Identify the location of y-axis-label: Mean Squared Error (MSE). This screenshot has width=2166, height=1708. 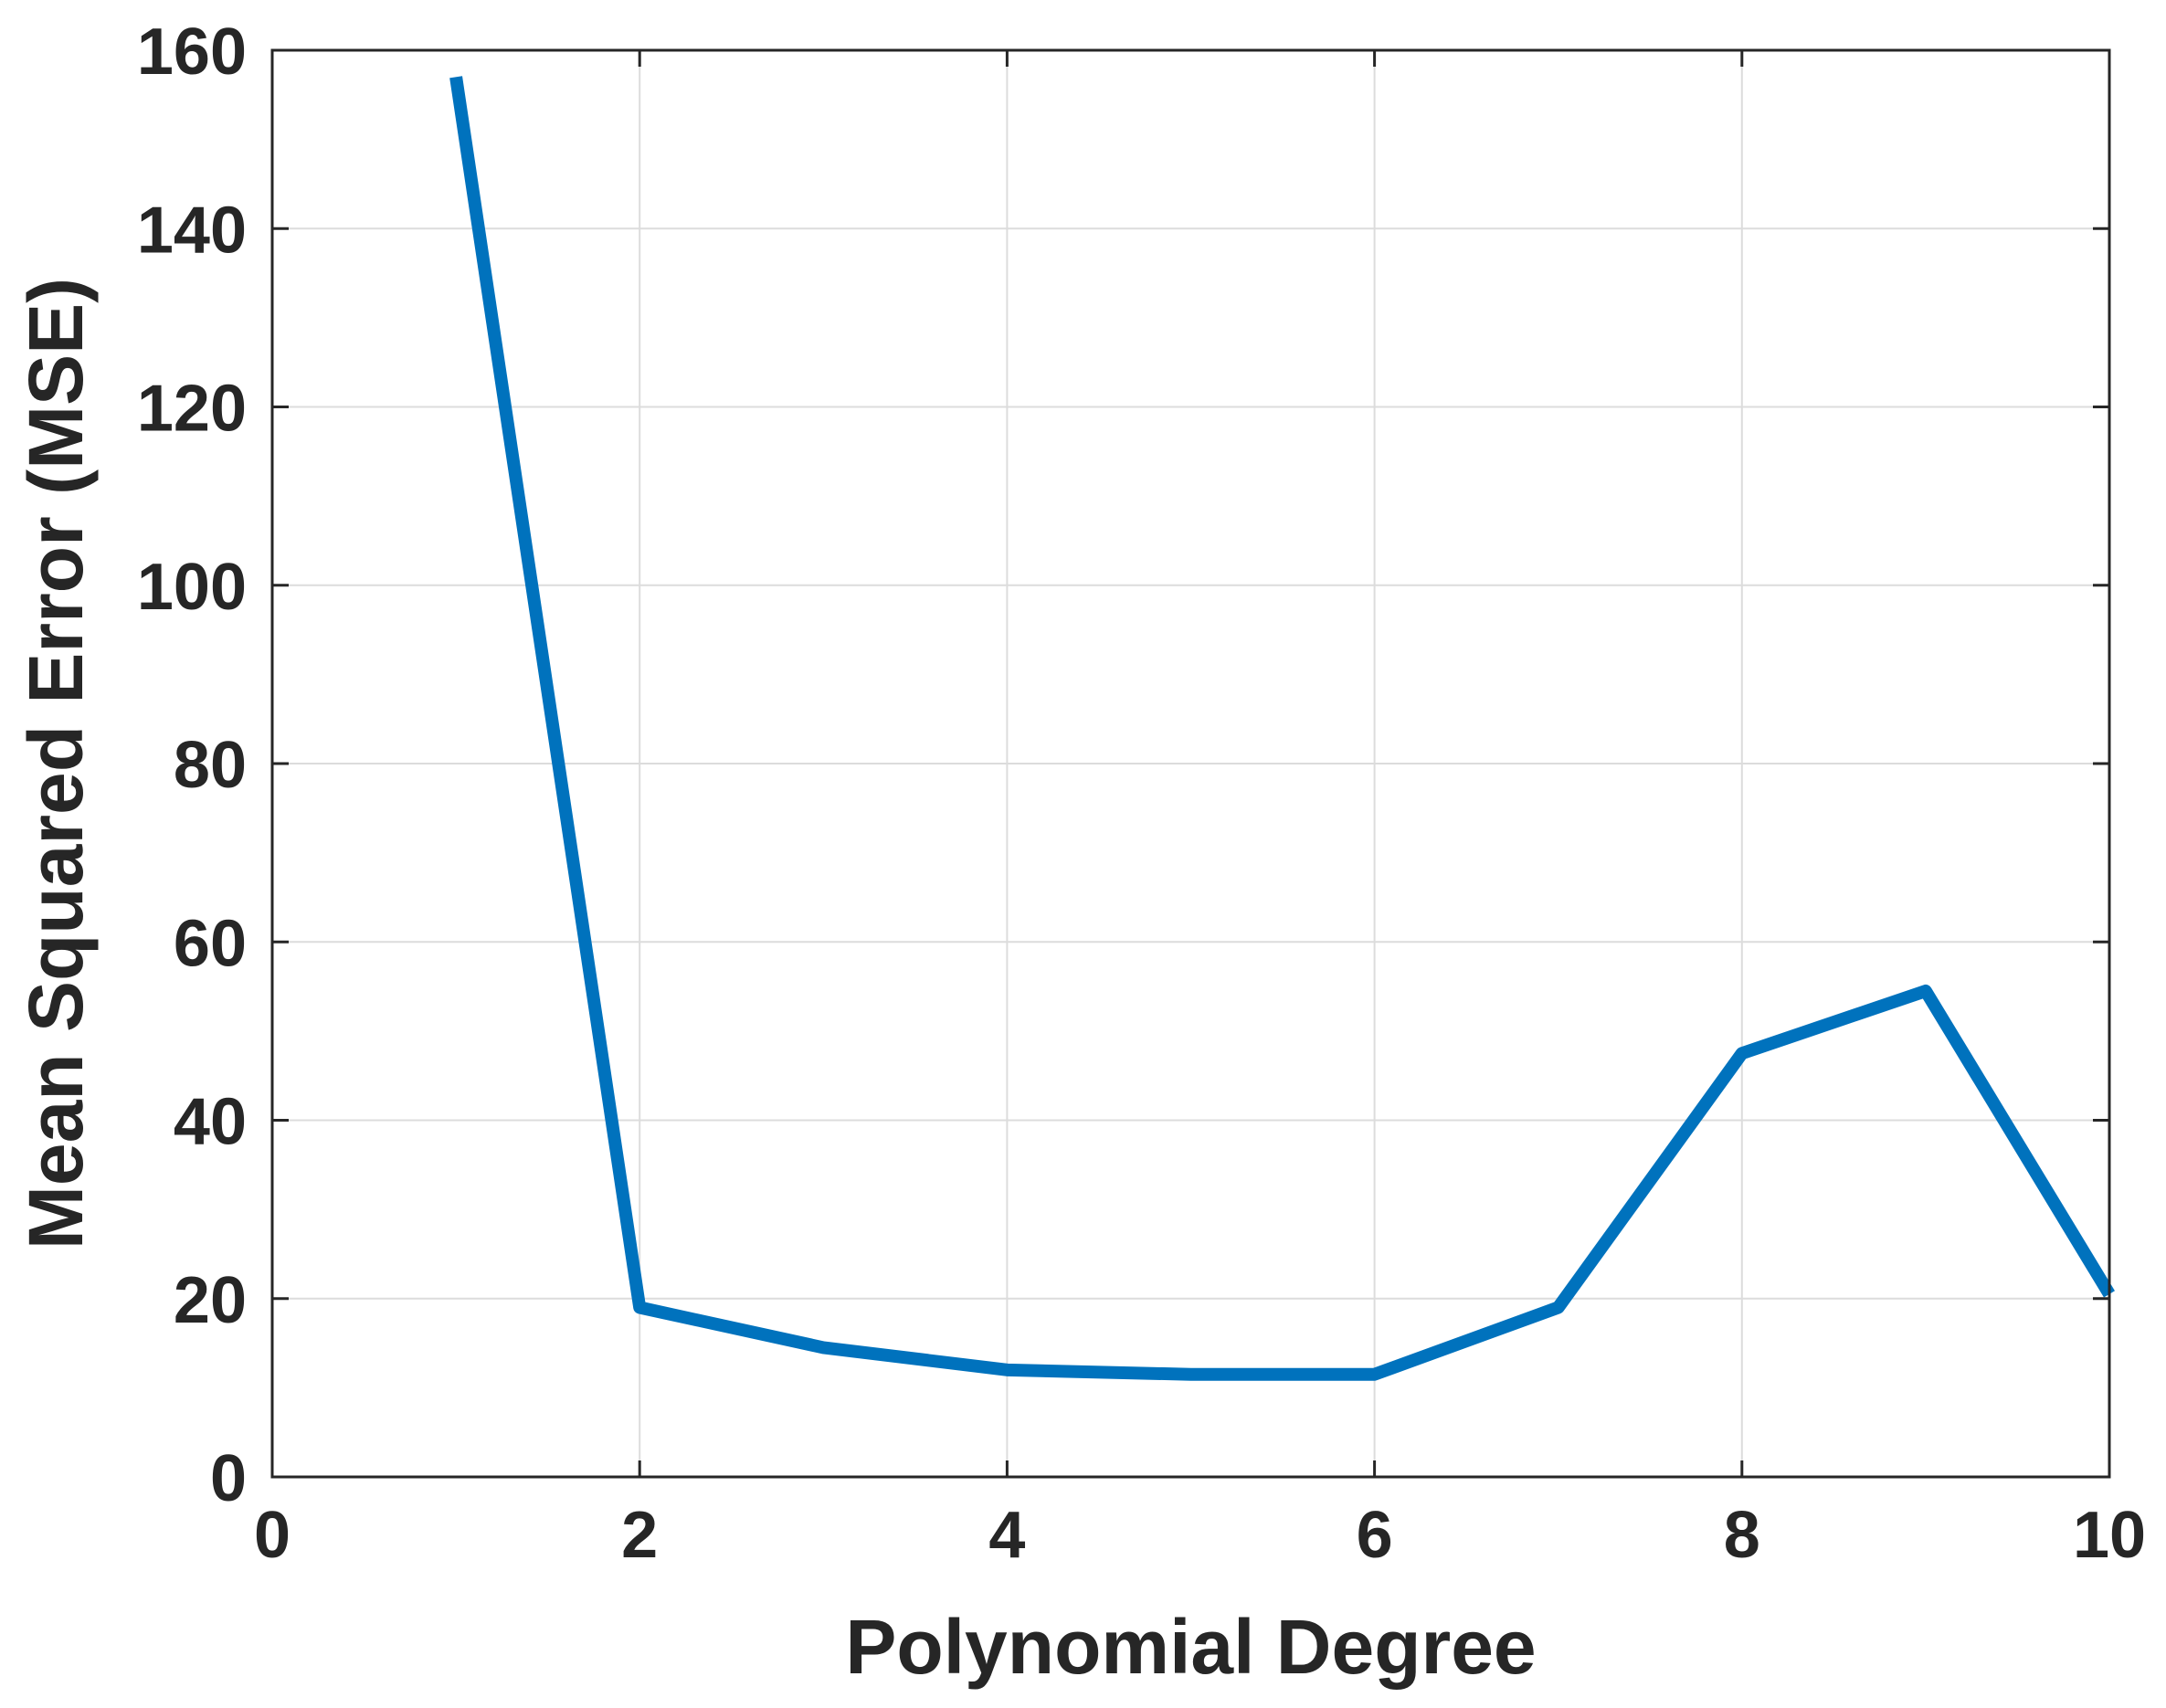
(56, 763).